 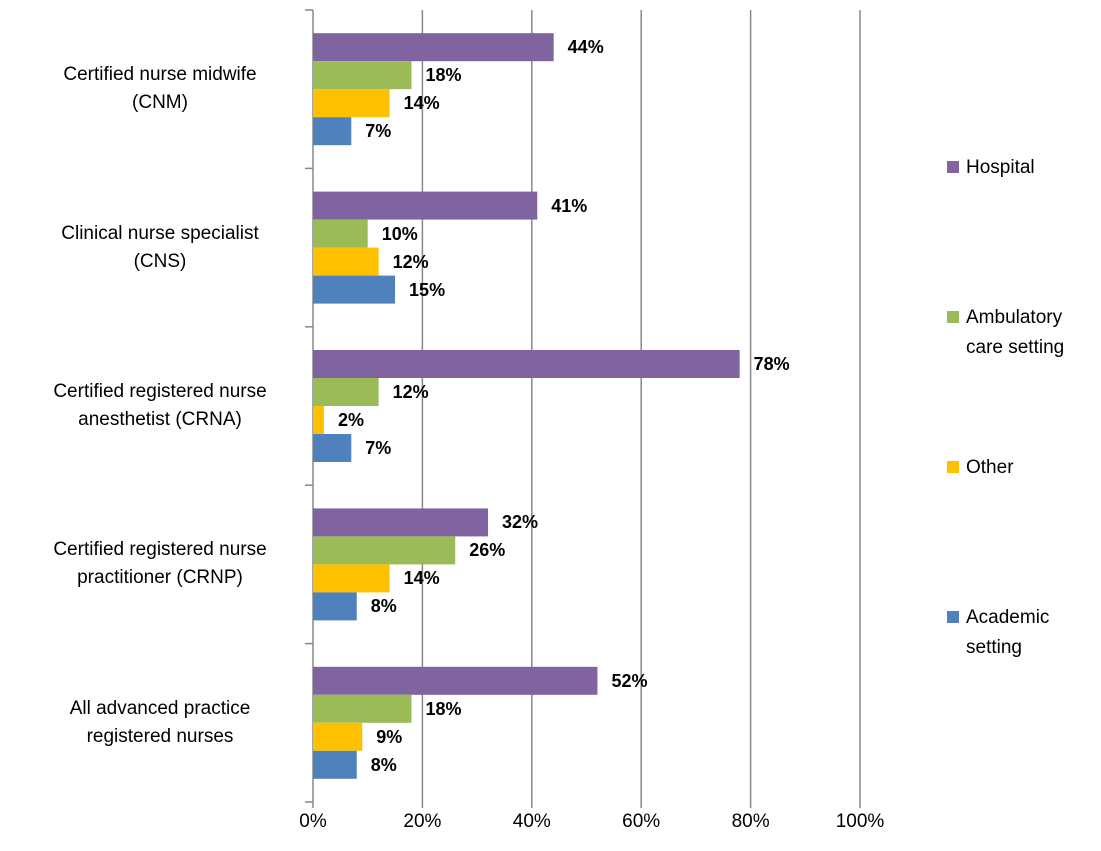 I want to click on x-tick-label: 40%, so click(x=531, y=821).